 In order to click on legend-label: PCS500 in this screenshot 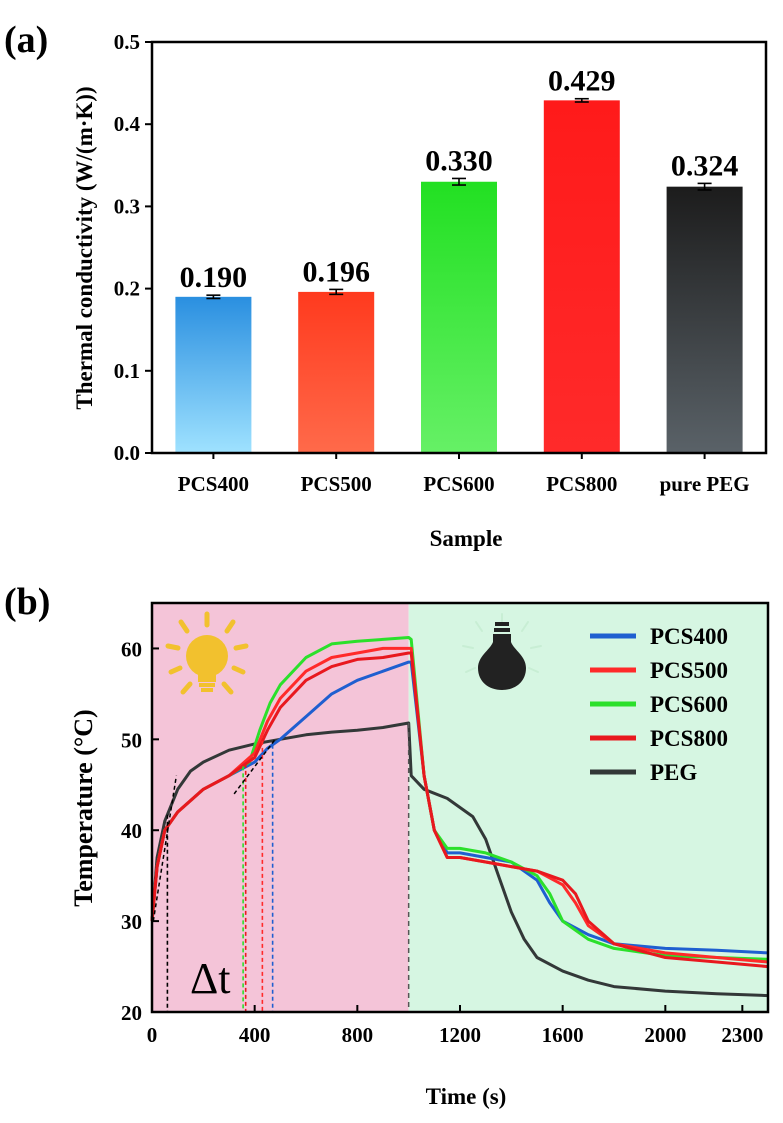, I will do `click(689, 670)`.